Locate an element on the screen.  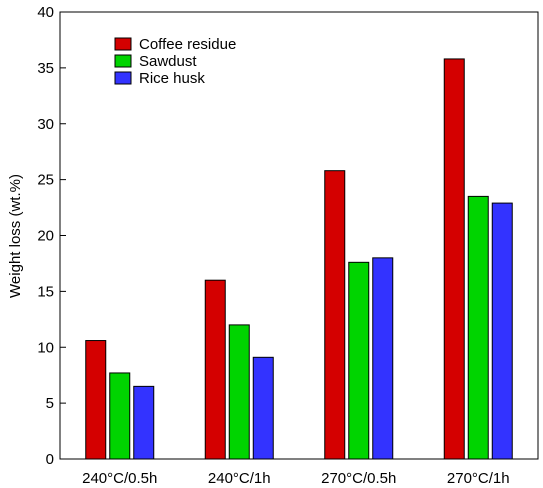
y-axis-title: Weight loss (wt.%) is located at coordinates (15, 236).